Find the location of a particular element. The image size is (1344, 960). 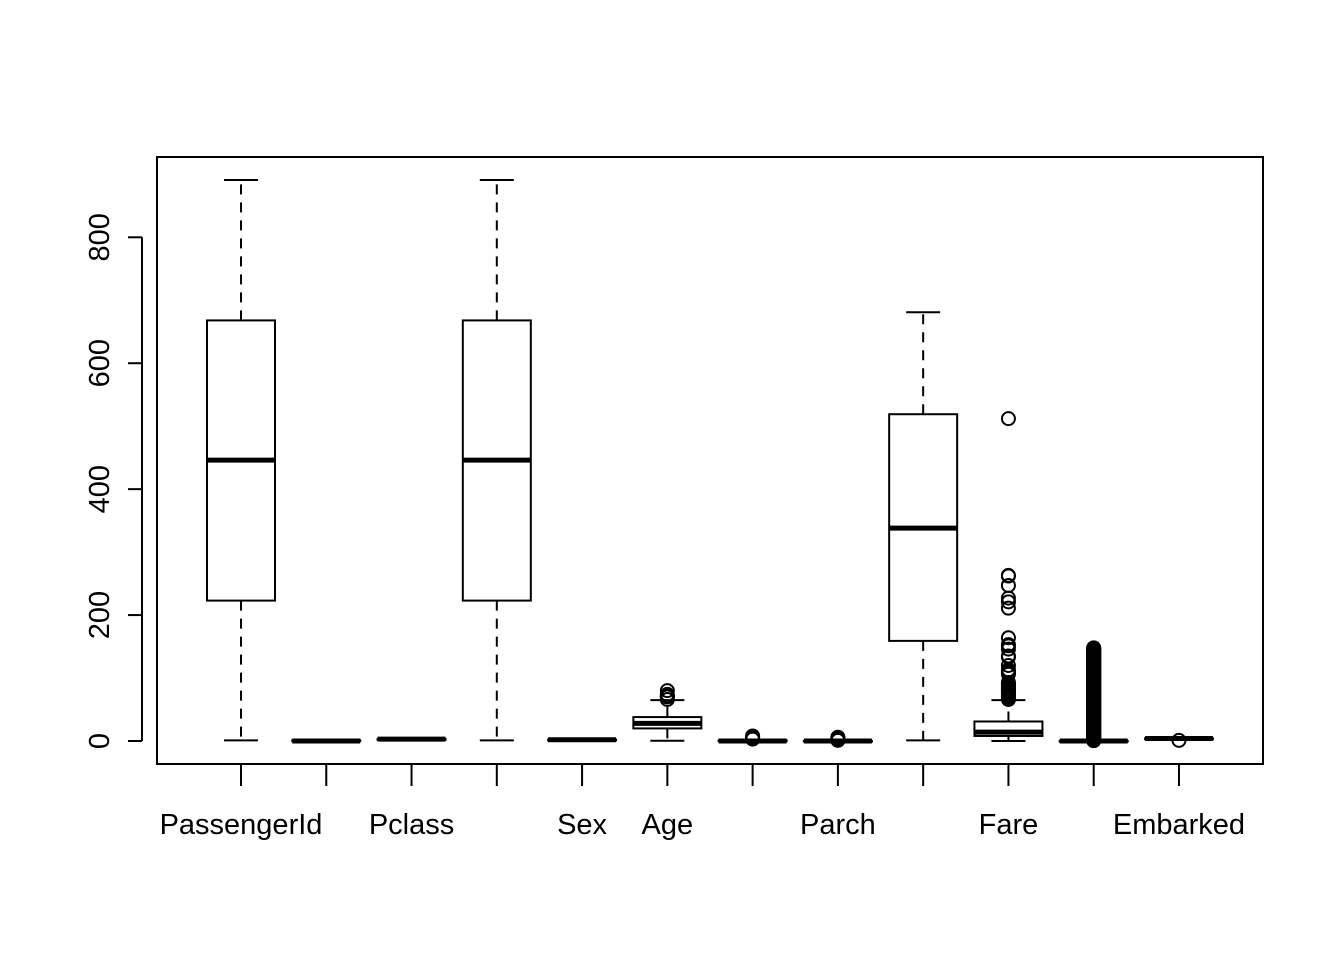

box-embarked is located at coordinates (1178, 740).